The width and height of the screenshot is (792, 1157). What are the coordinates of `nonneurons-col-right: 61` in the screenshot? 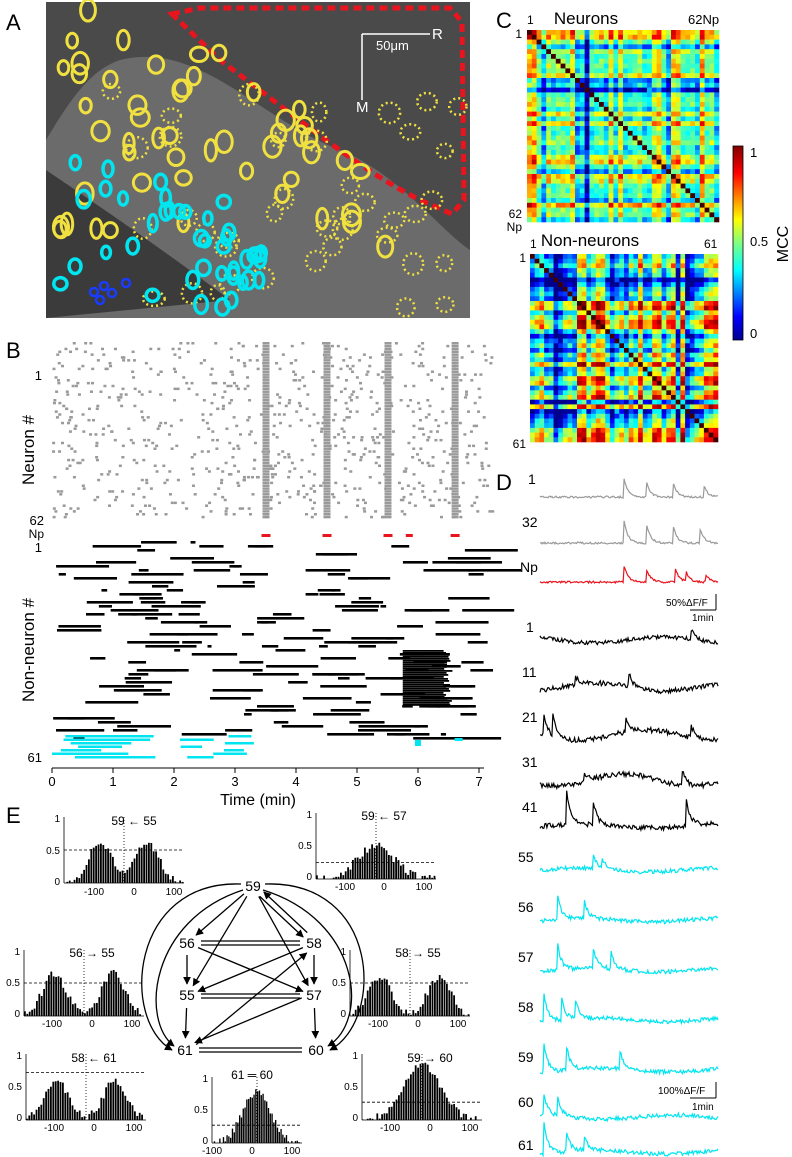 It's located at (711, 244).